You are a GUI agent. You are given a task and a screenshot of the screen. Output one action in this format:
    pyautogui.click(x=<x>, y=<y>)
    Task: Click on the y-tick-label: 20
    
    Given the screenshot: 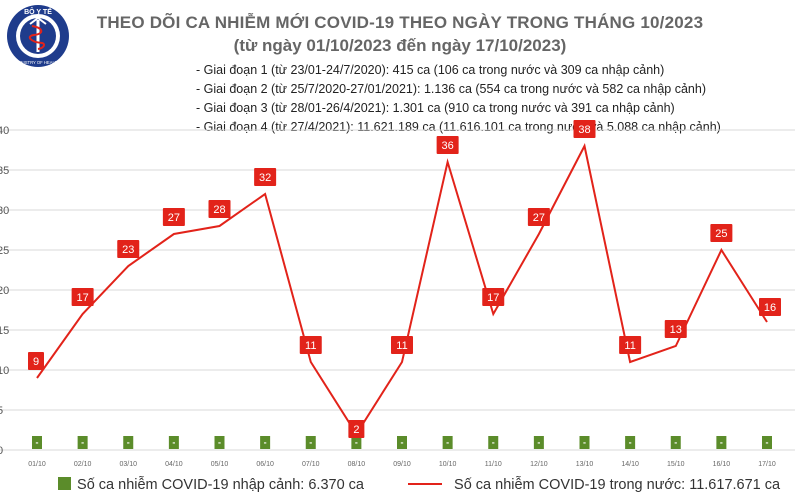 What is the action you would take?
    pyautogui.click(x=4, y=291)
    